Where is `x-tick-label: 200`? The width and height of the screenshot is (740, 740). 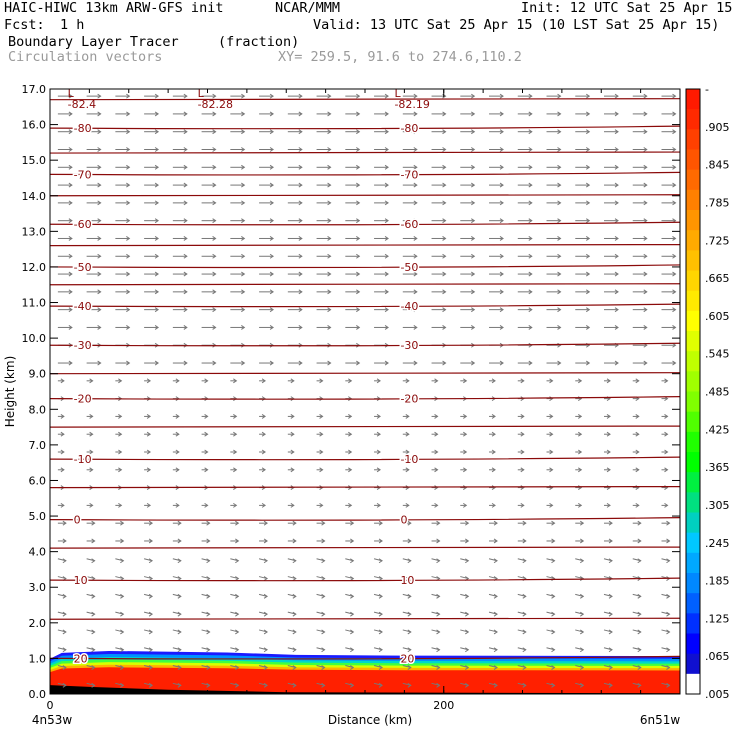
x-tick-label: 200 is located at coordinates (443, 705).